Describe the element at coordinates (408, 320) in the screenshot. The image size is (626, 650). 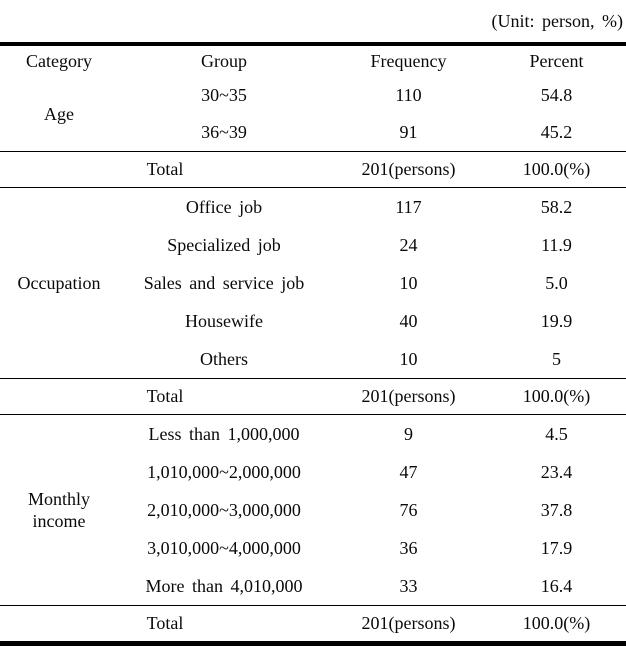
I see `frequency-cell: 40` at that location.